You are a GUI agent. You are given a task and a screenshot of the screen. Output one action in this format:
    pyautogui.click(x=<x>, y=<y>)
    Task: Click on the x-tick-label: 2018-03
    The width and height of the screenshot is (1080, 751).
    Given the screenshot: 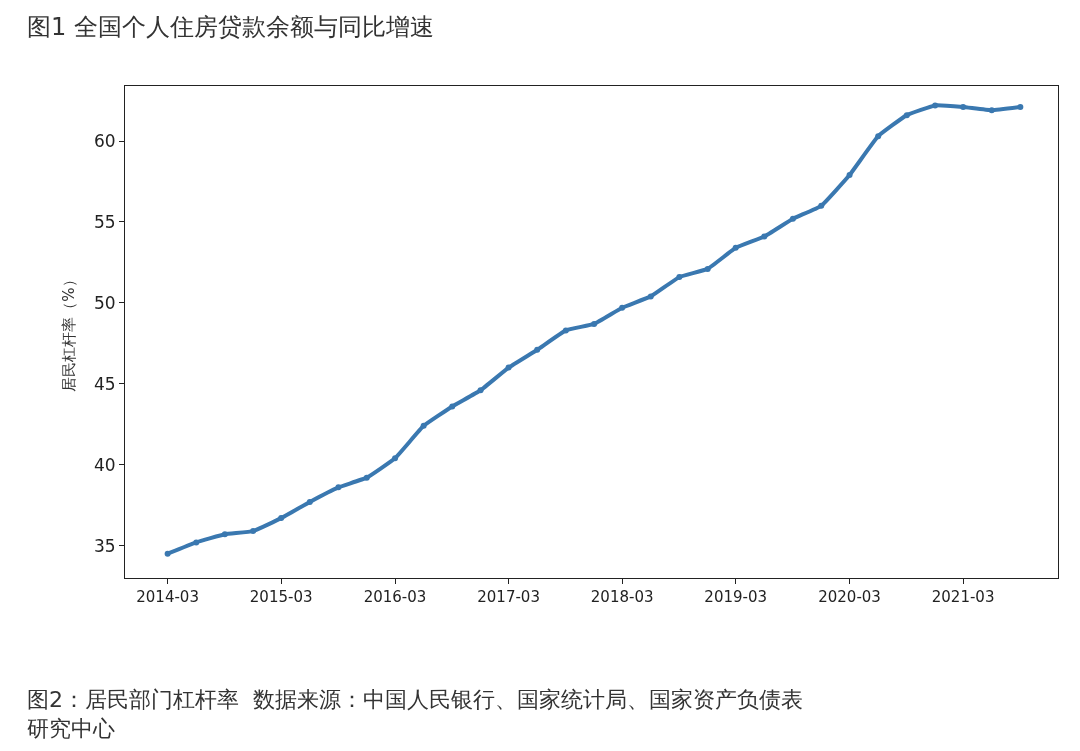 What is the action you would take?
    pyautogui.click(x=622, y=597)
    